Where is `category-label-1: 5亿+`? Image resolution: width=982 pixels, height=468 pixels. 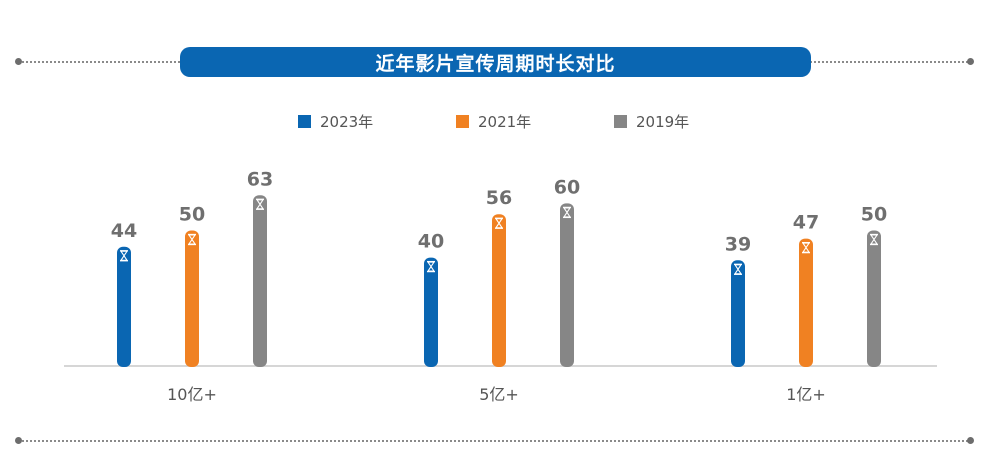 category-label-1: 5亿+ is located at coordinates (499, 394).